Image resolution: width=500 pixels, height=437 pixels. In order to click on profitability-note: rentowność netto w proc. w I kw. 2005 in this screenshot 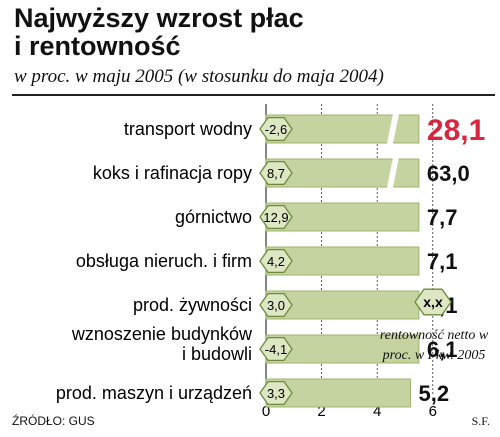, I will do `click(434, 345)`.